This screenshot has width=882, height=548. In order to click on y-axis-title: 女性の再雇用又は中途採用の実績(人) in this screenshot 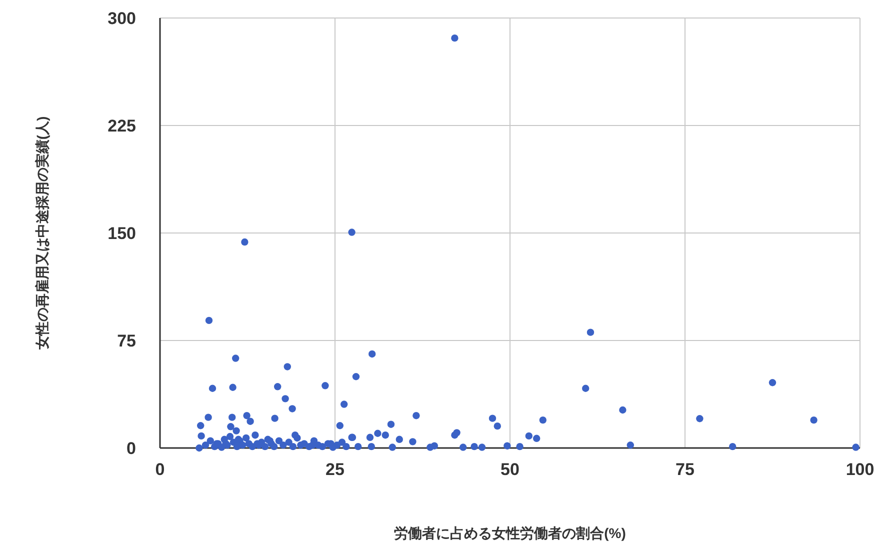, I will do `click(42, 233)`.